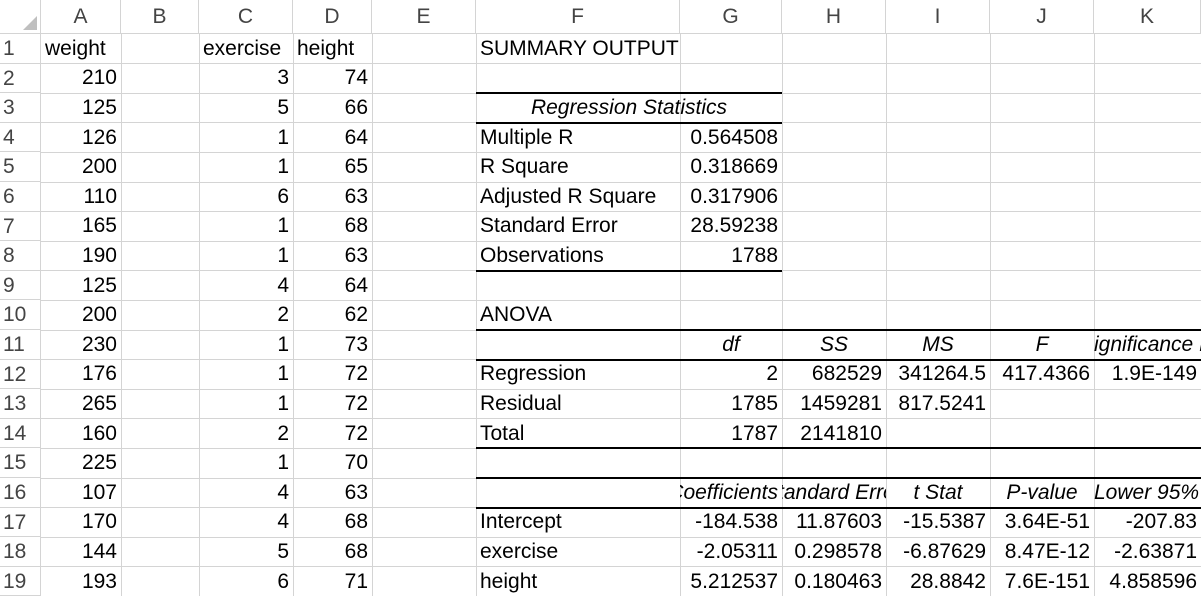 This screenshot has width=1201, height=596. I want to click on coef-p-value: 8.47E-12, so click(1047, 551).